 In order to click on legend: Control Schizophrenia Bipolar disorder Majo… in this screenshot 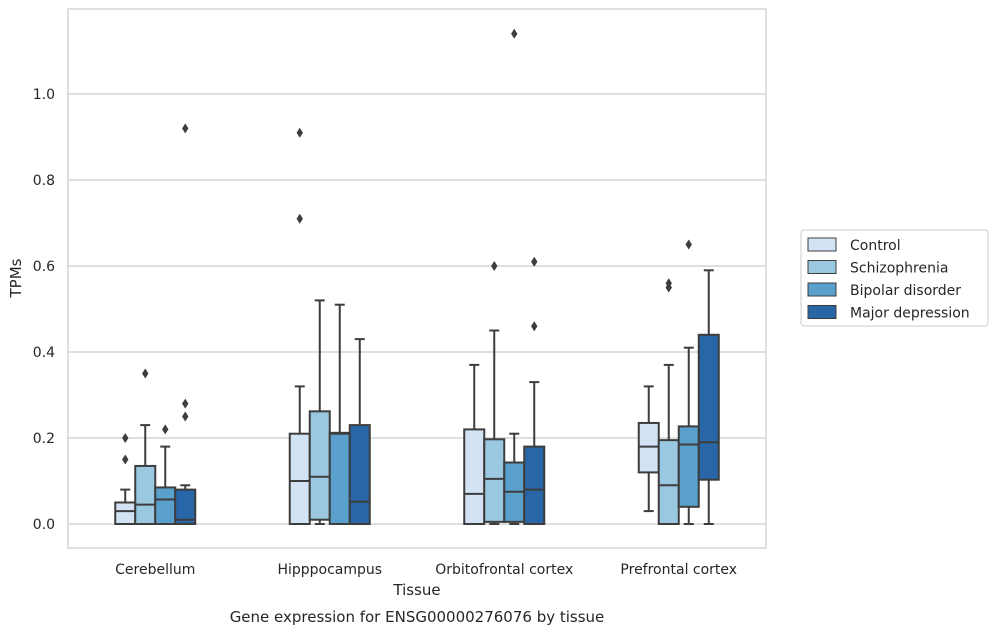, I will do `click(894, 278)`.